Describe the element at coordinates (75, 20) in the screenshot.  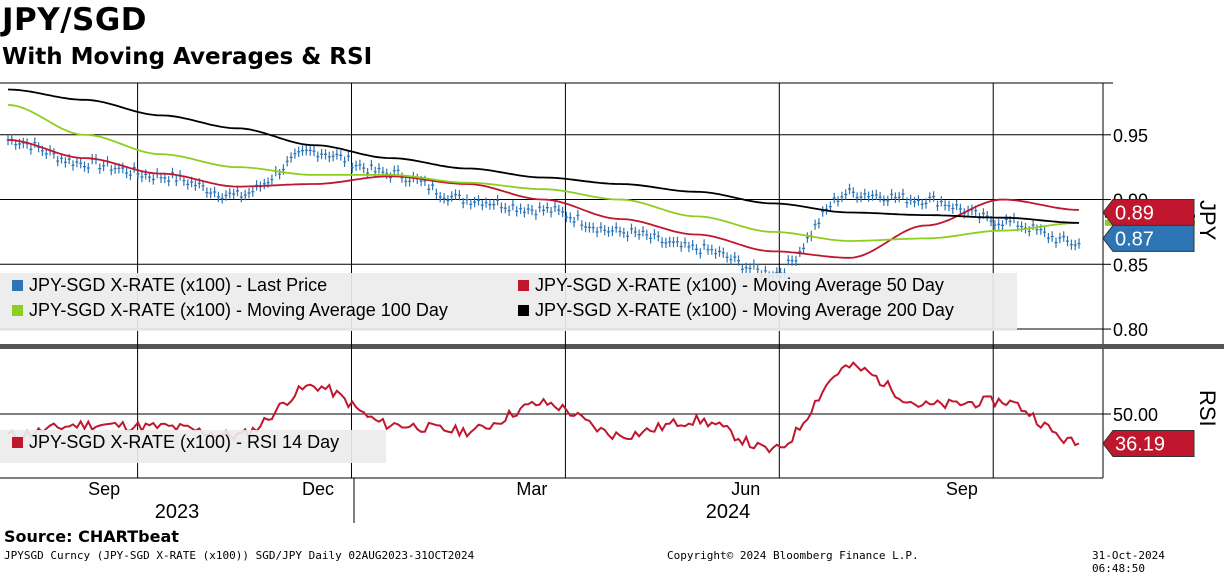
I see `chart-title: JPY/SGD` at that location.